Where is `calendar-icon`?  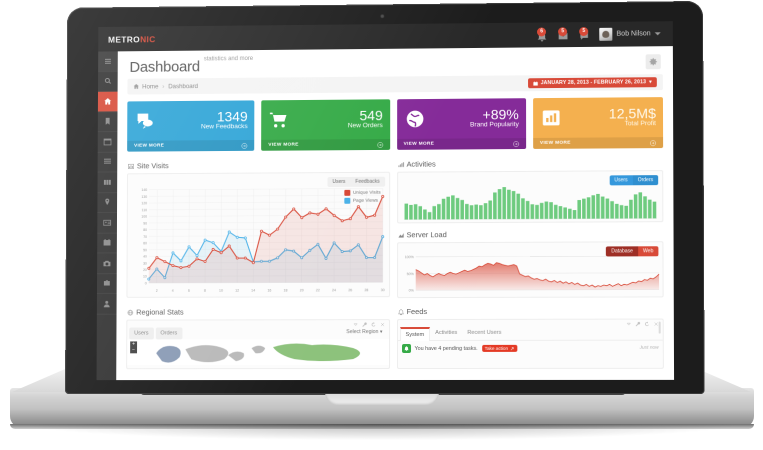 calendar-icon is located at coordinates (535, 83).